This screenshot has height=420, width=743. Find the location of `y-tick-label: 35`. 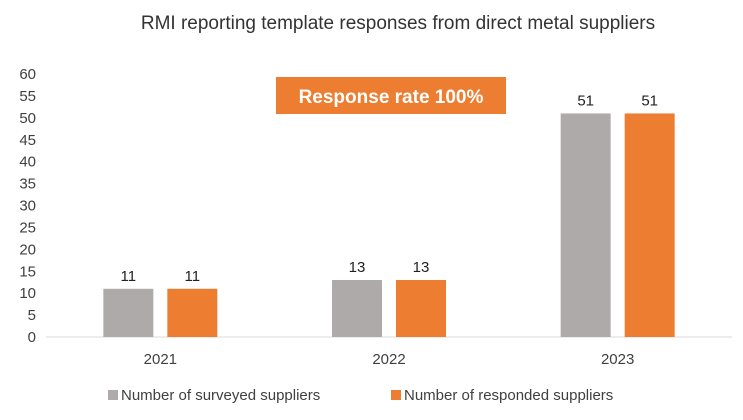

y-tick-label: 35 is located at coordinates (27, 184).